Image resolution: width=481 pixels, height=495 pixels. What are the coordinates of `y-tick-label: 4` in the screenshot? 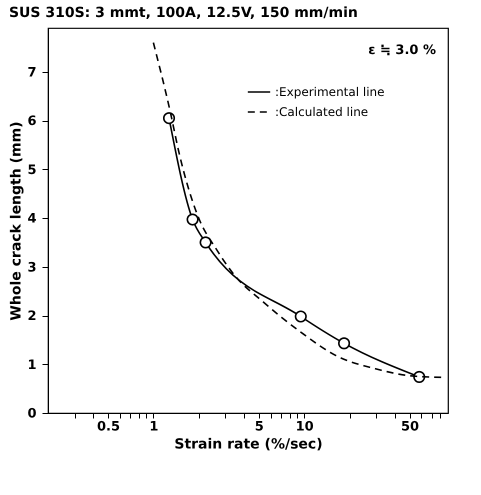 It's located at (31, 219).